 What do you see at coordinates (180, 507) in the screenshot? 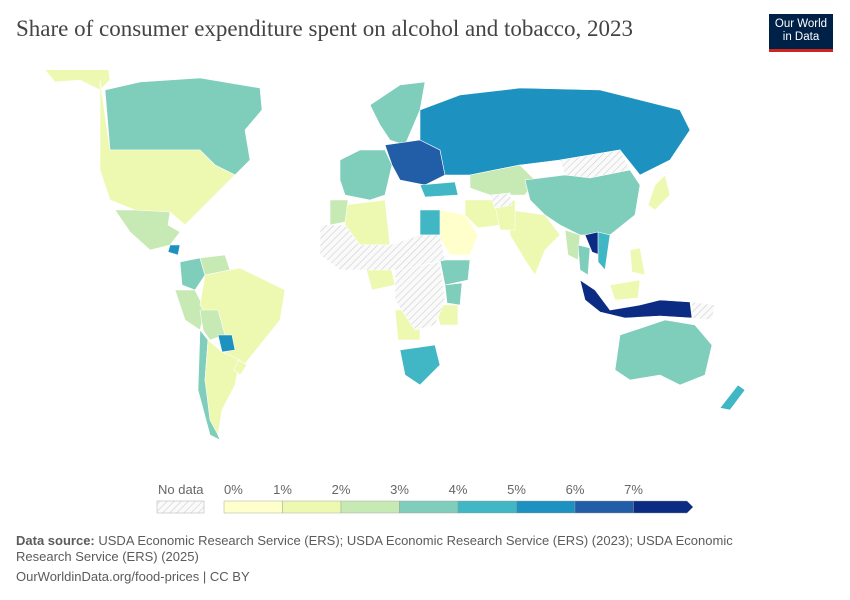
I see `legend-no-data-swatch` at bounding box center [180, 507].